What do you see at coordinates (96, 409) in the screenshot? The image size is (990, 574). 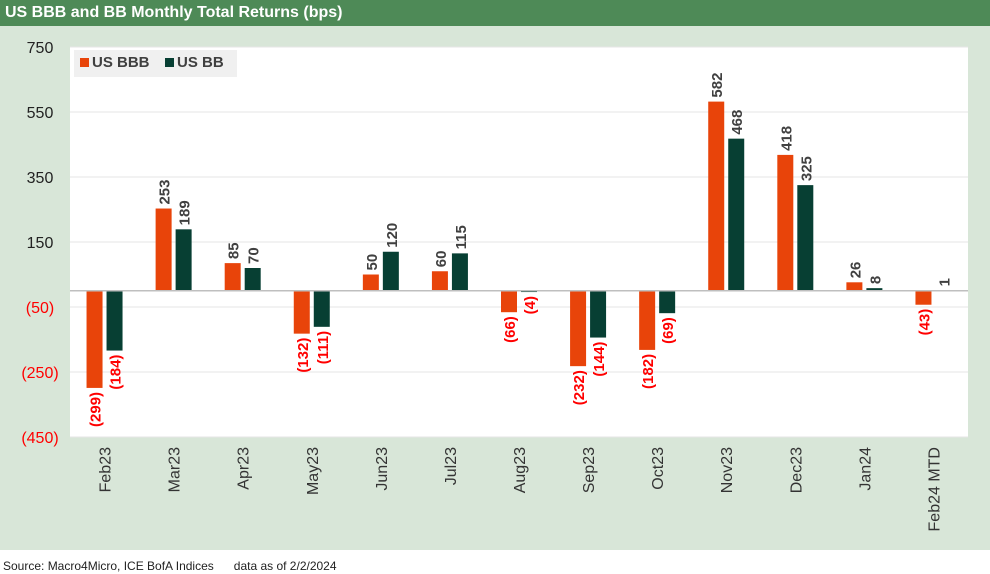 I see `data-label: (299)` at bounding box center [96, 409].